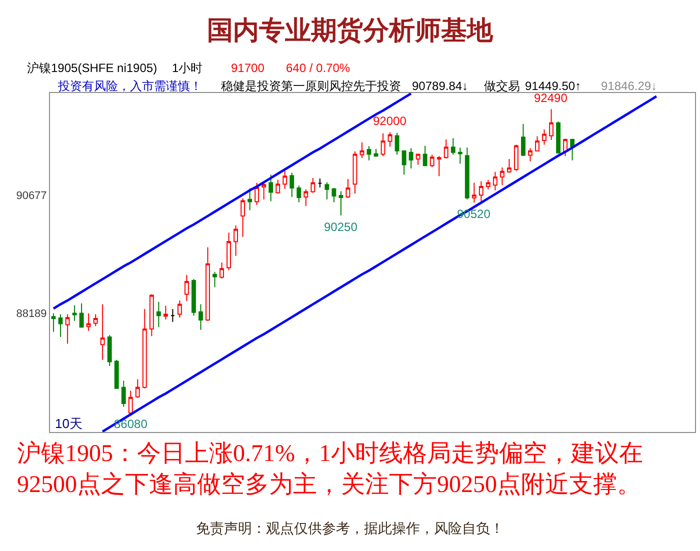 The height and width of the screenshot is (551, 700). Describe the element at coordinates (248, 68) in the screenshot. I see `text: 91700` at that location.